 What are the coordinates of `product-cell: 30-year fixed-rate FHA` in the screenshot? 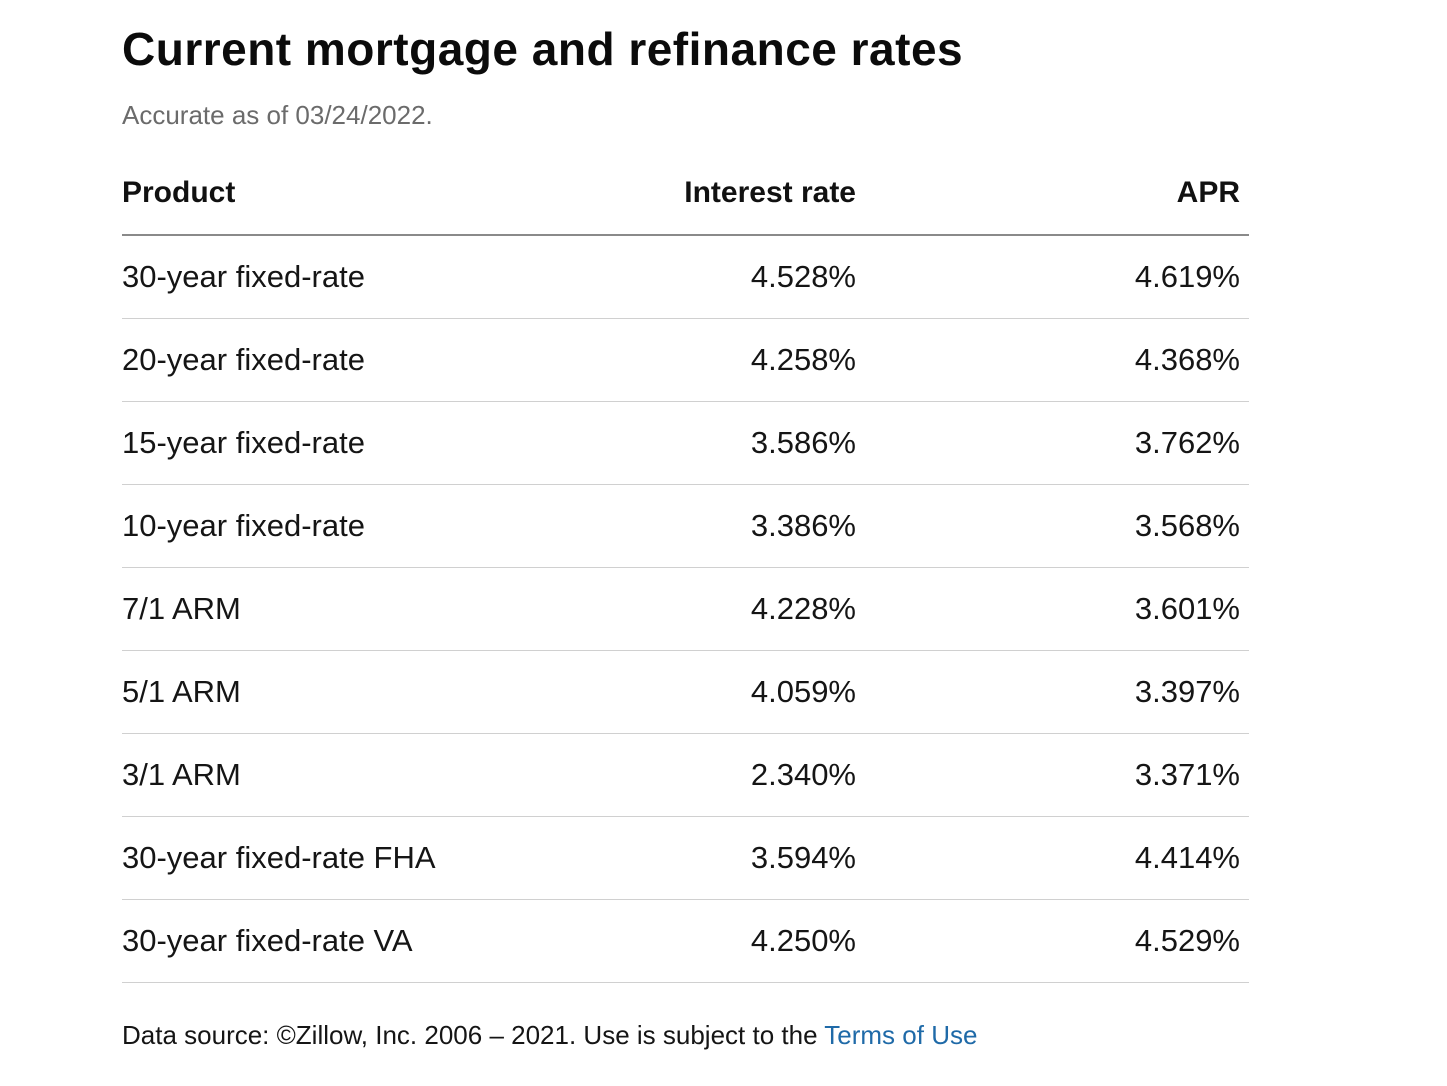 It's located at (347, 858).